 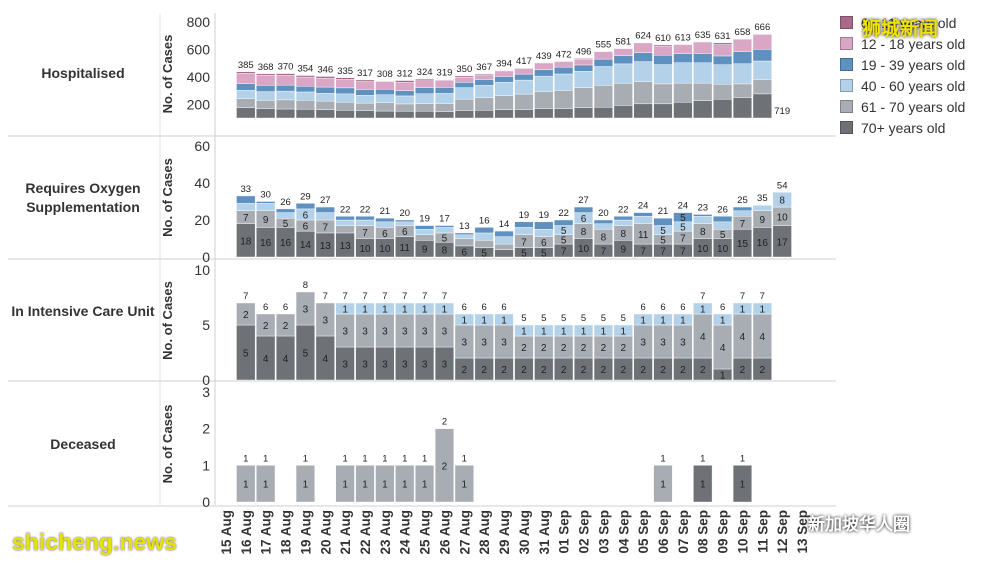 What do you see at coordinates (206, 429) in the screenshot?
I see `y-tick-label: 2` at bounding box center [206, 429].